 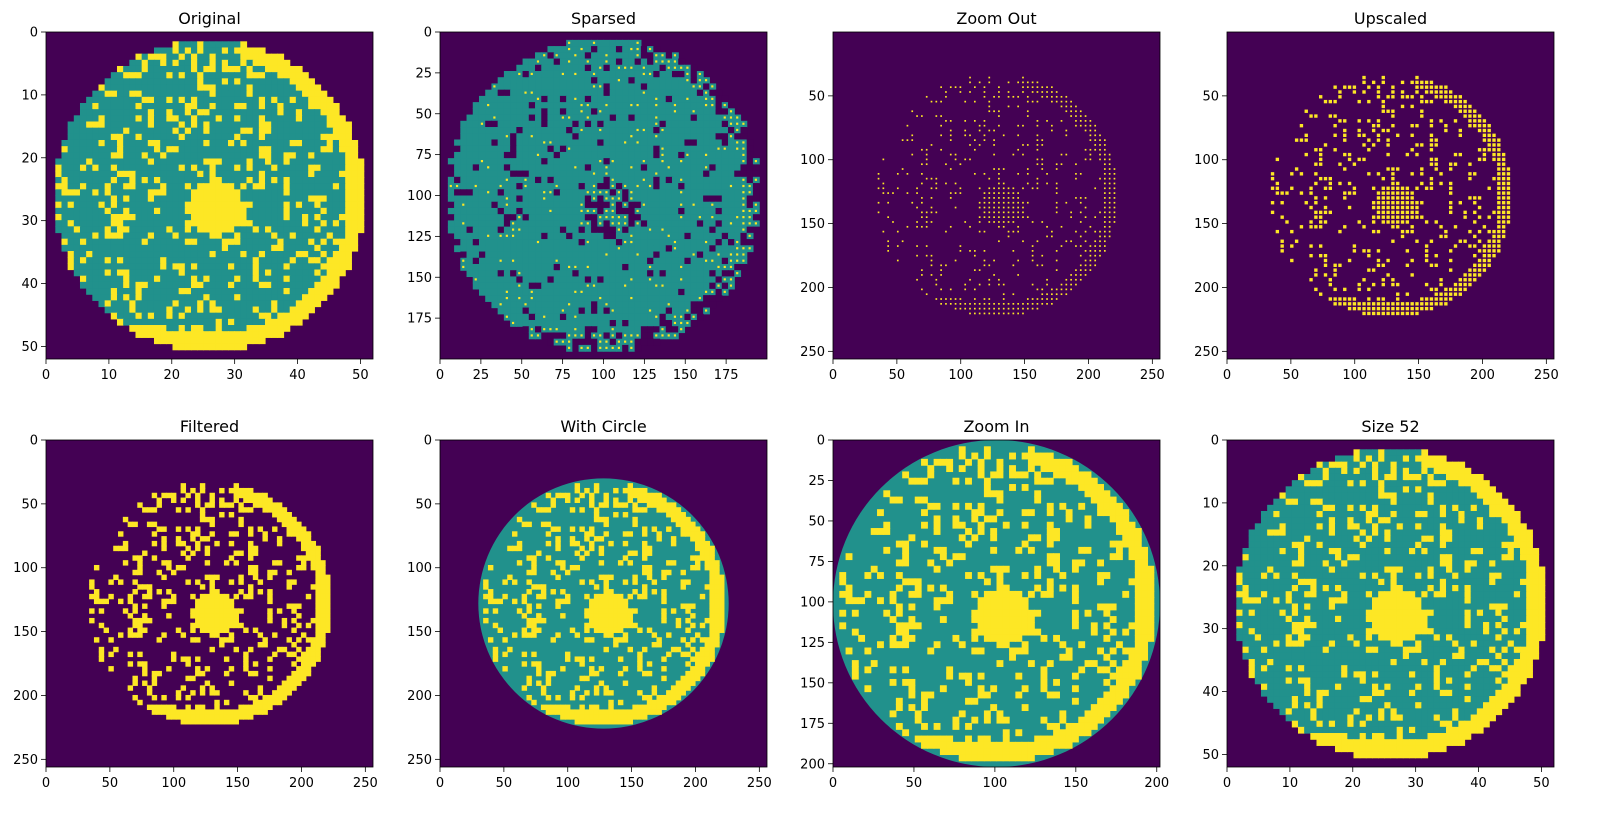 I want to click on panel-5: Filtered 0 50 100 150 200 250 0 50 100 150 200 250, so click(x=195, y=604).